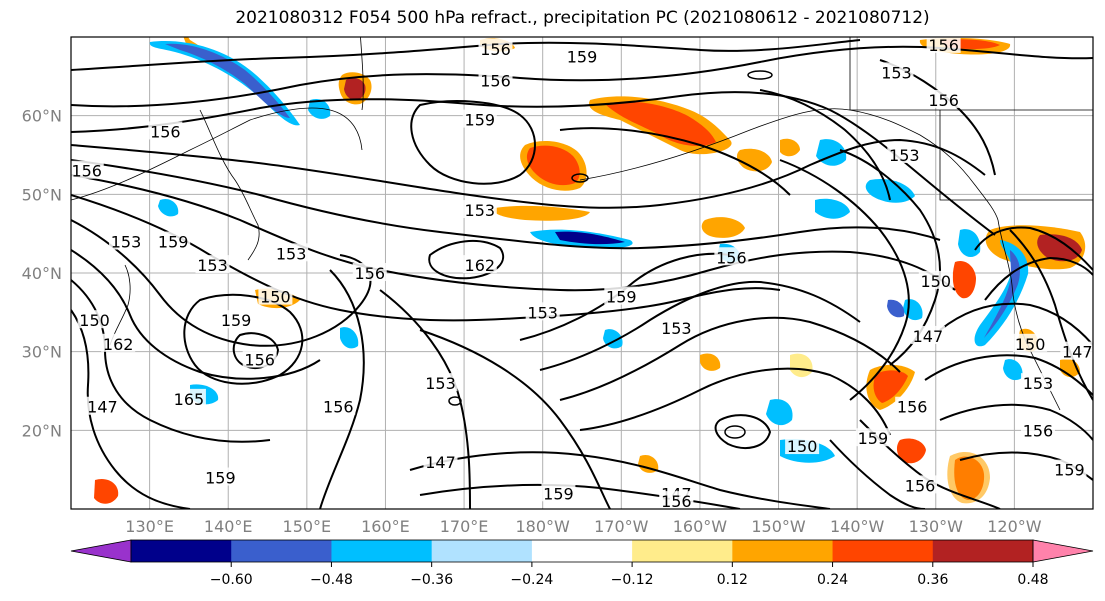  I want to click on colorbar-tick-label: −0.12, so click(632, 580).